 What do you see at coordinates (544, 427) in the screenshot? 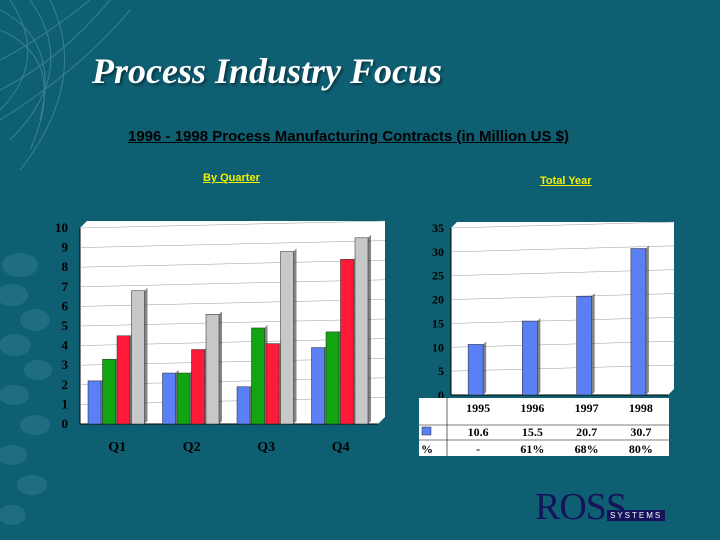
I see `data-table` at bounding box center [544, 427].